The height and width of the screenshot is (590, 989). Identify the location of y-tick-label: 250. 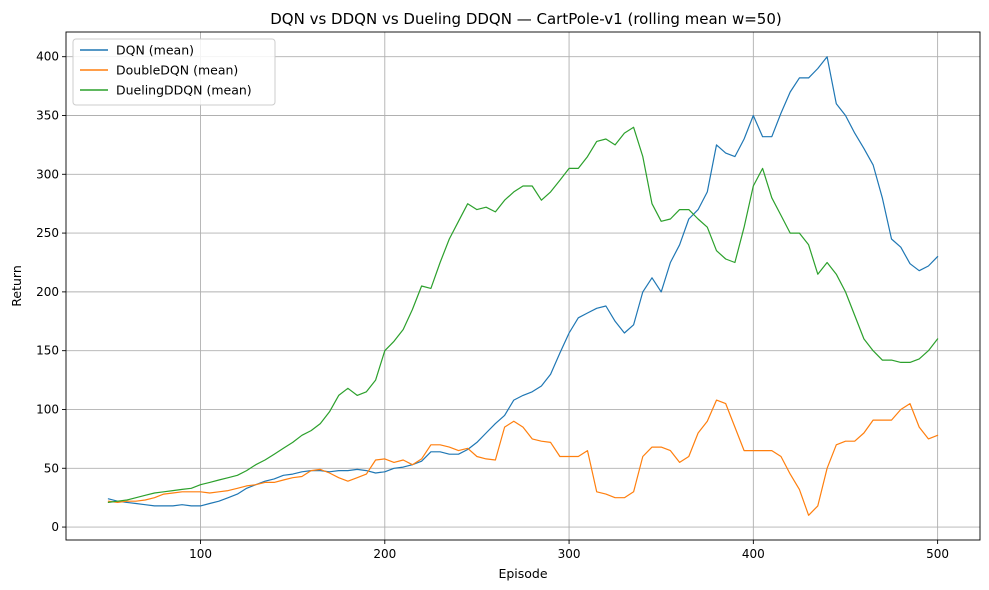
(47, 233).